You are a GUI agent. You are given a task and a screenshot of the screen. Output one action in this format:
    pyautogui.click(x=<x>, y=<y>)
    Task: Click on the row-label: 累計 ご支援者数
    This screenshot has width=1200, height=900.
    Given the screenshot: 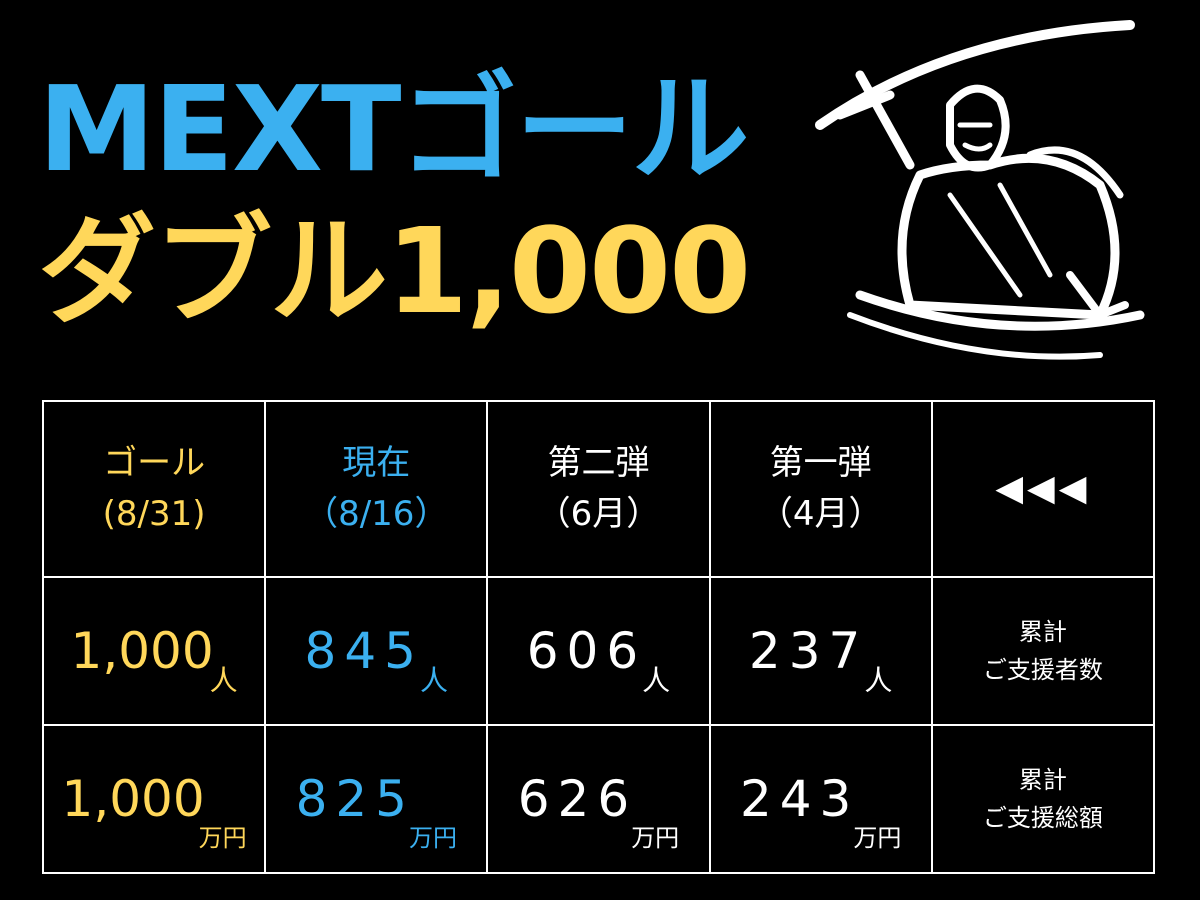 What is the action you would take?
    pyautogui.click(x=1043, y=651)
    